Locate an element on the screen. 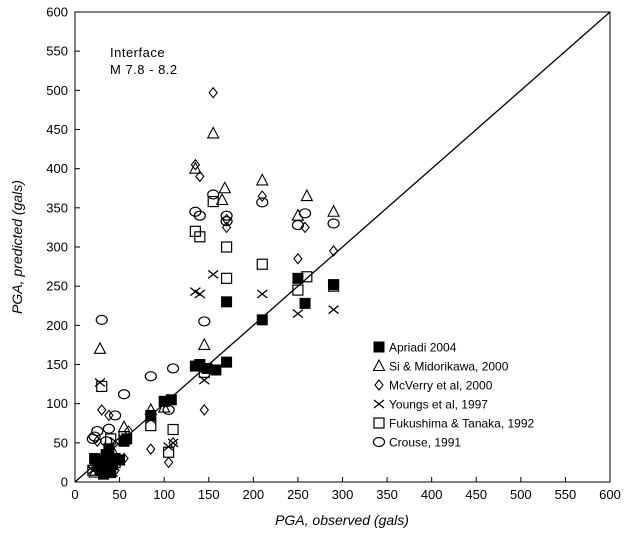 Image resolution: width=637 pixels, height=537 pixels. x-tick-label: 200 is located at coordinates (253, 494).